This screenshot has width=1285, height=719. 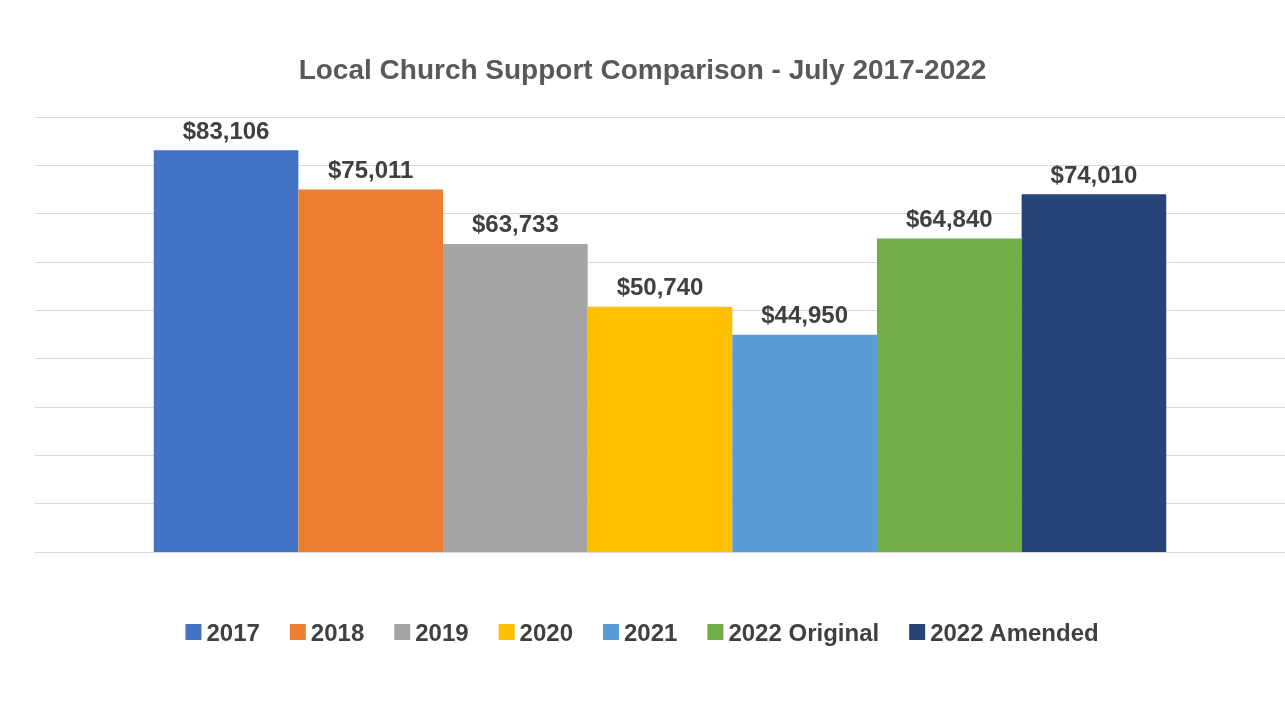 I want to click on legend-label: 2021, so click(x=651, y=632).